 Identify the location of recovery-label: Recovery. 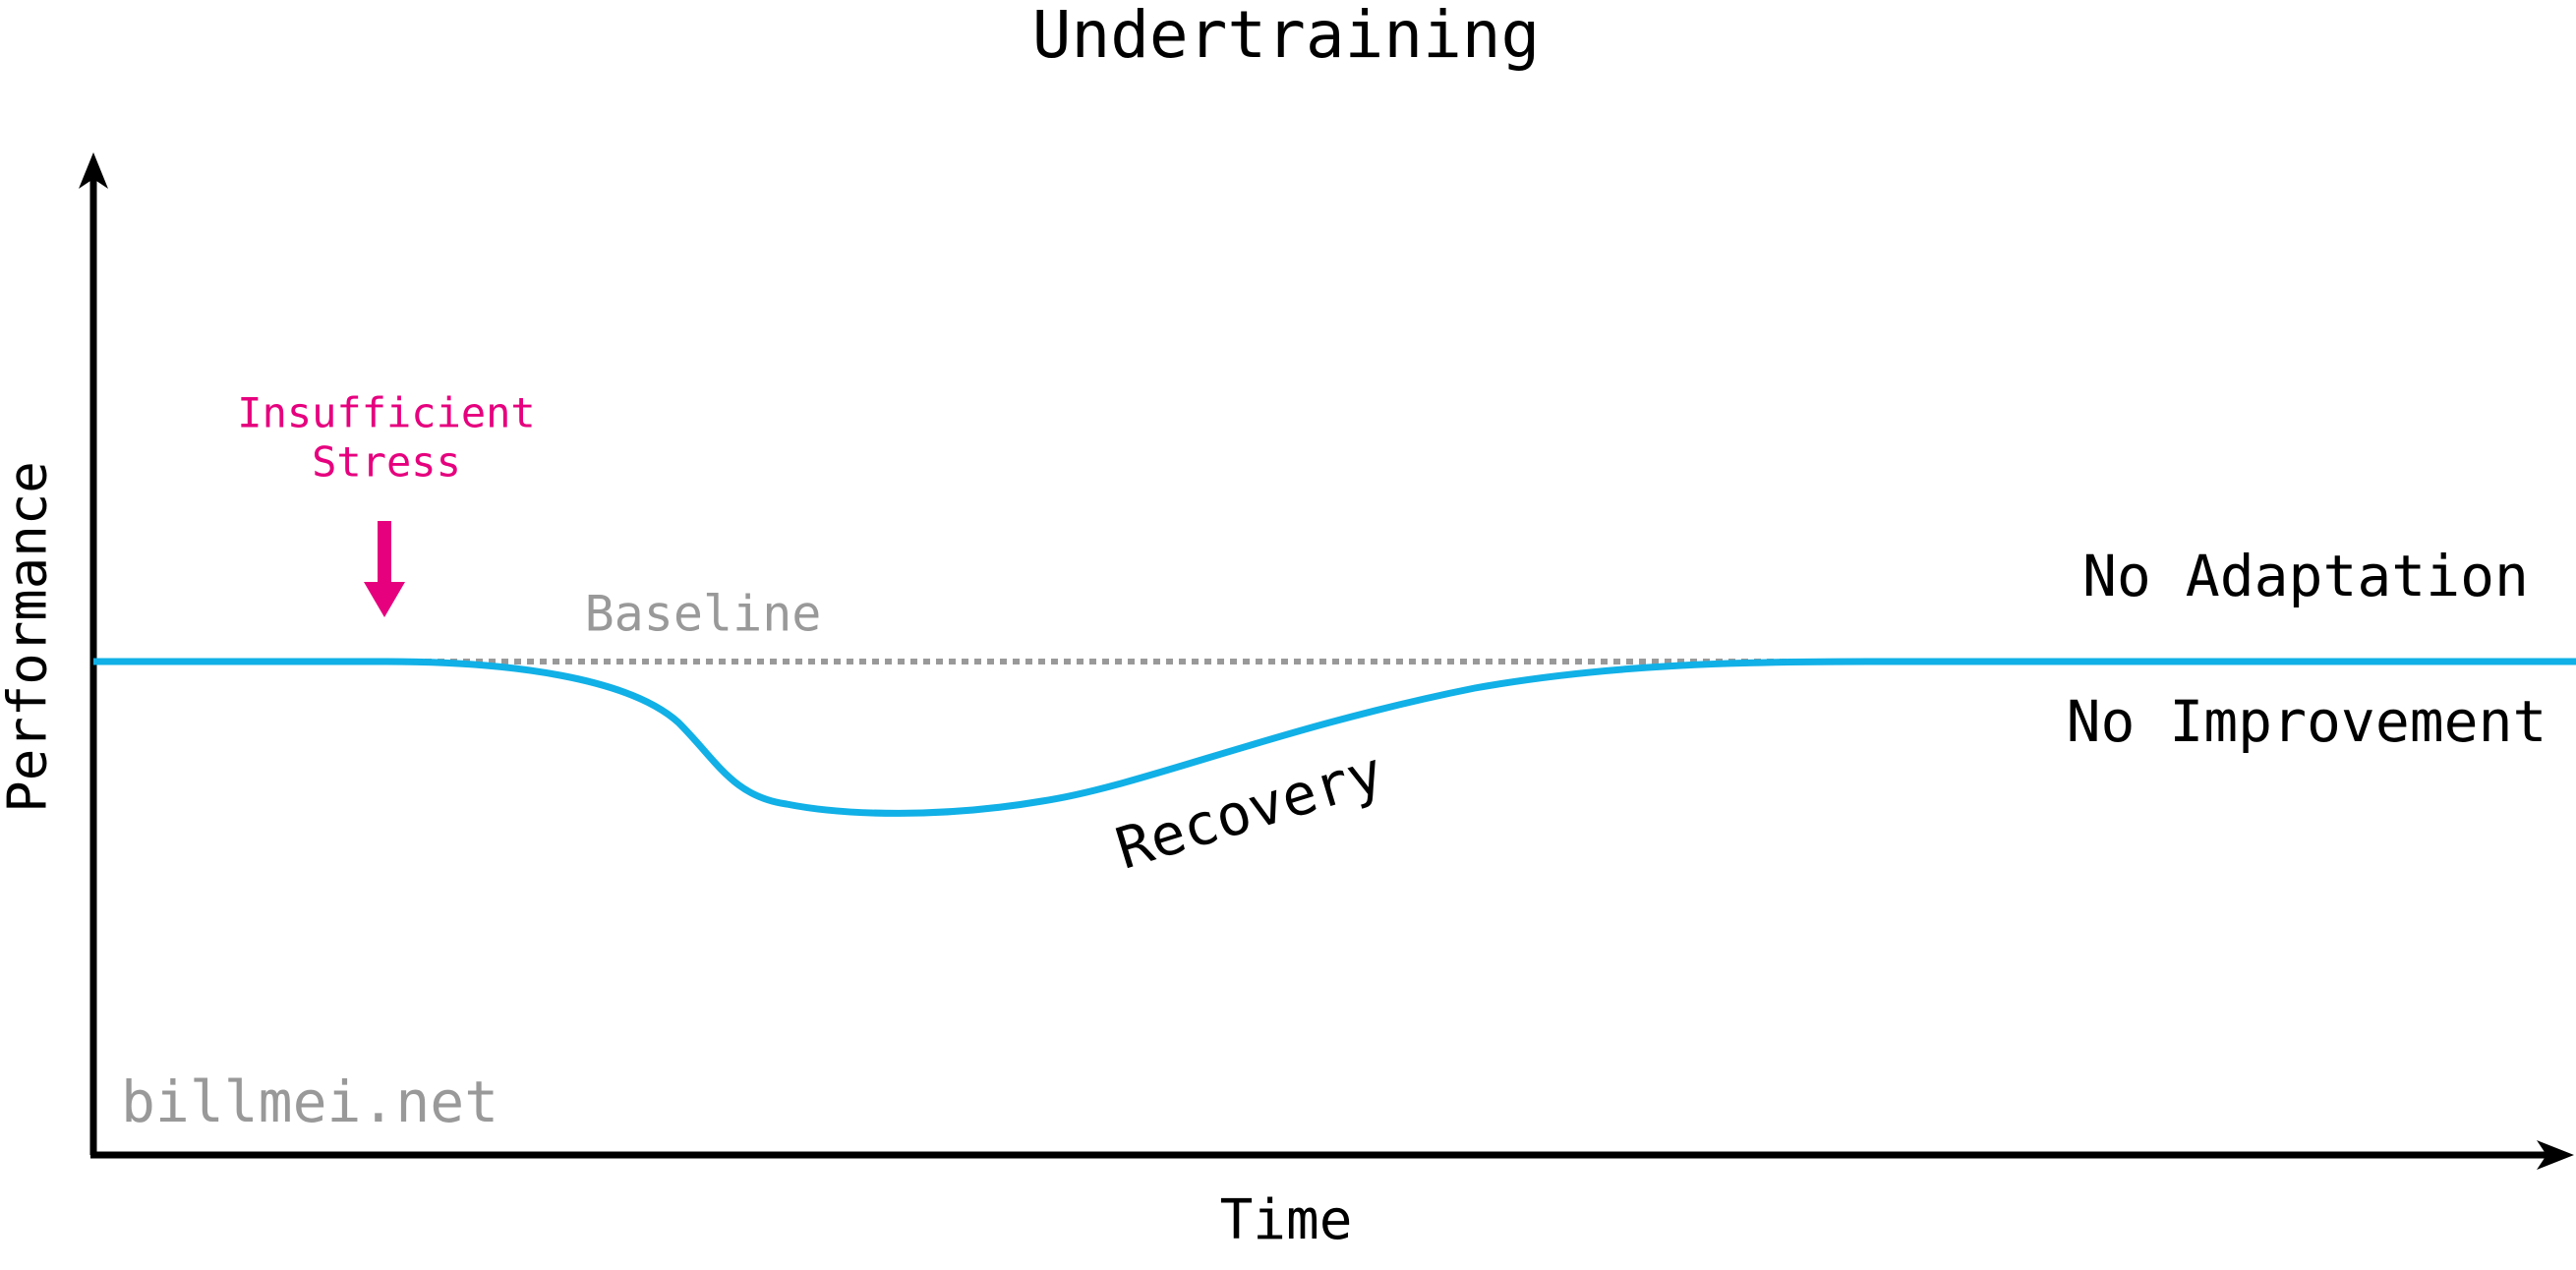
(1249, 810).